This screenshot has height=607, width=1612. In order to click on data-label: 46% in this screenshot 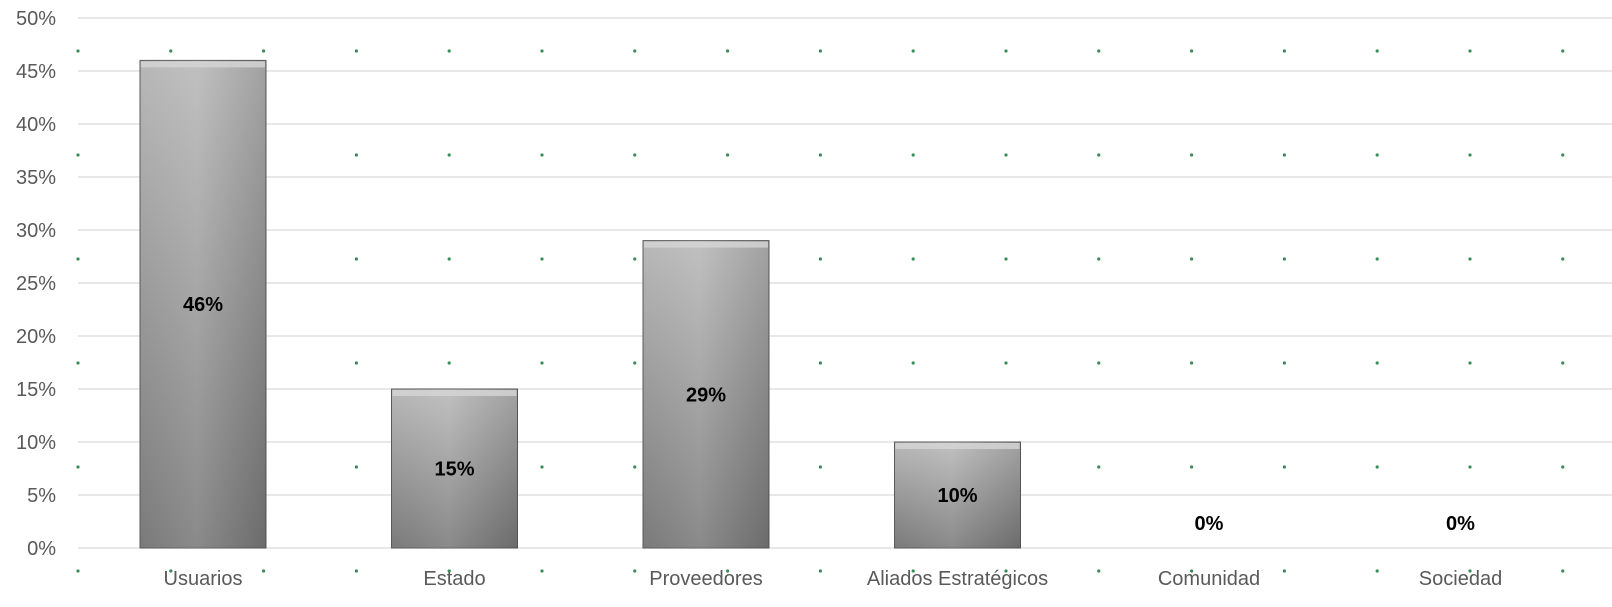, I will do `click(203, 305)`.